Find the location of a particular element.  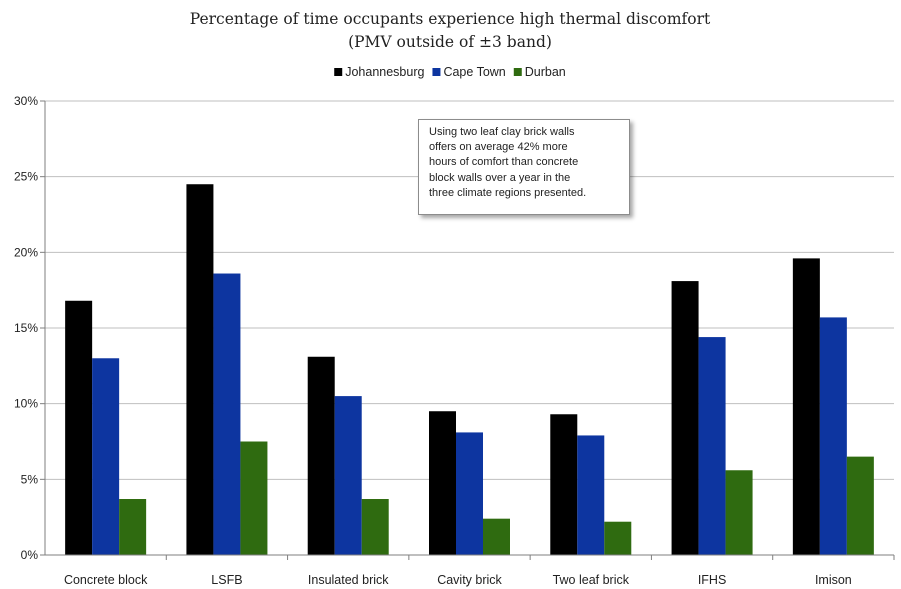

legend-item: Cape Town is located at coordinates (469, 72).